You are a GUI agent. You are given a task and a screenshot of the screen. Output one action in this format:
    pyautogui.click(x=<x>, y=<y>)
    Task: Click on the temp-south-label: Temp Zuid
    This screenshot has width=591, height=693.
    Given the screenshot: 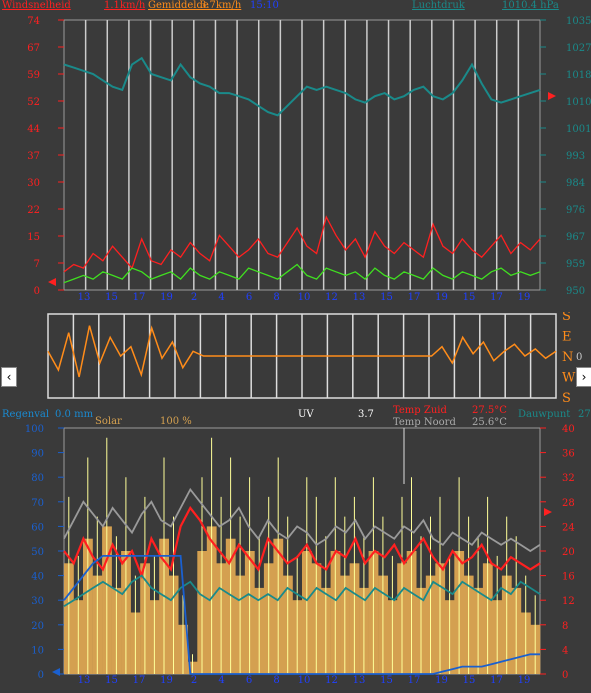 What is the action you would take?
    pyautogui.click(x=420, y=410)
    